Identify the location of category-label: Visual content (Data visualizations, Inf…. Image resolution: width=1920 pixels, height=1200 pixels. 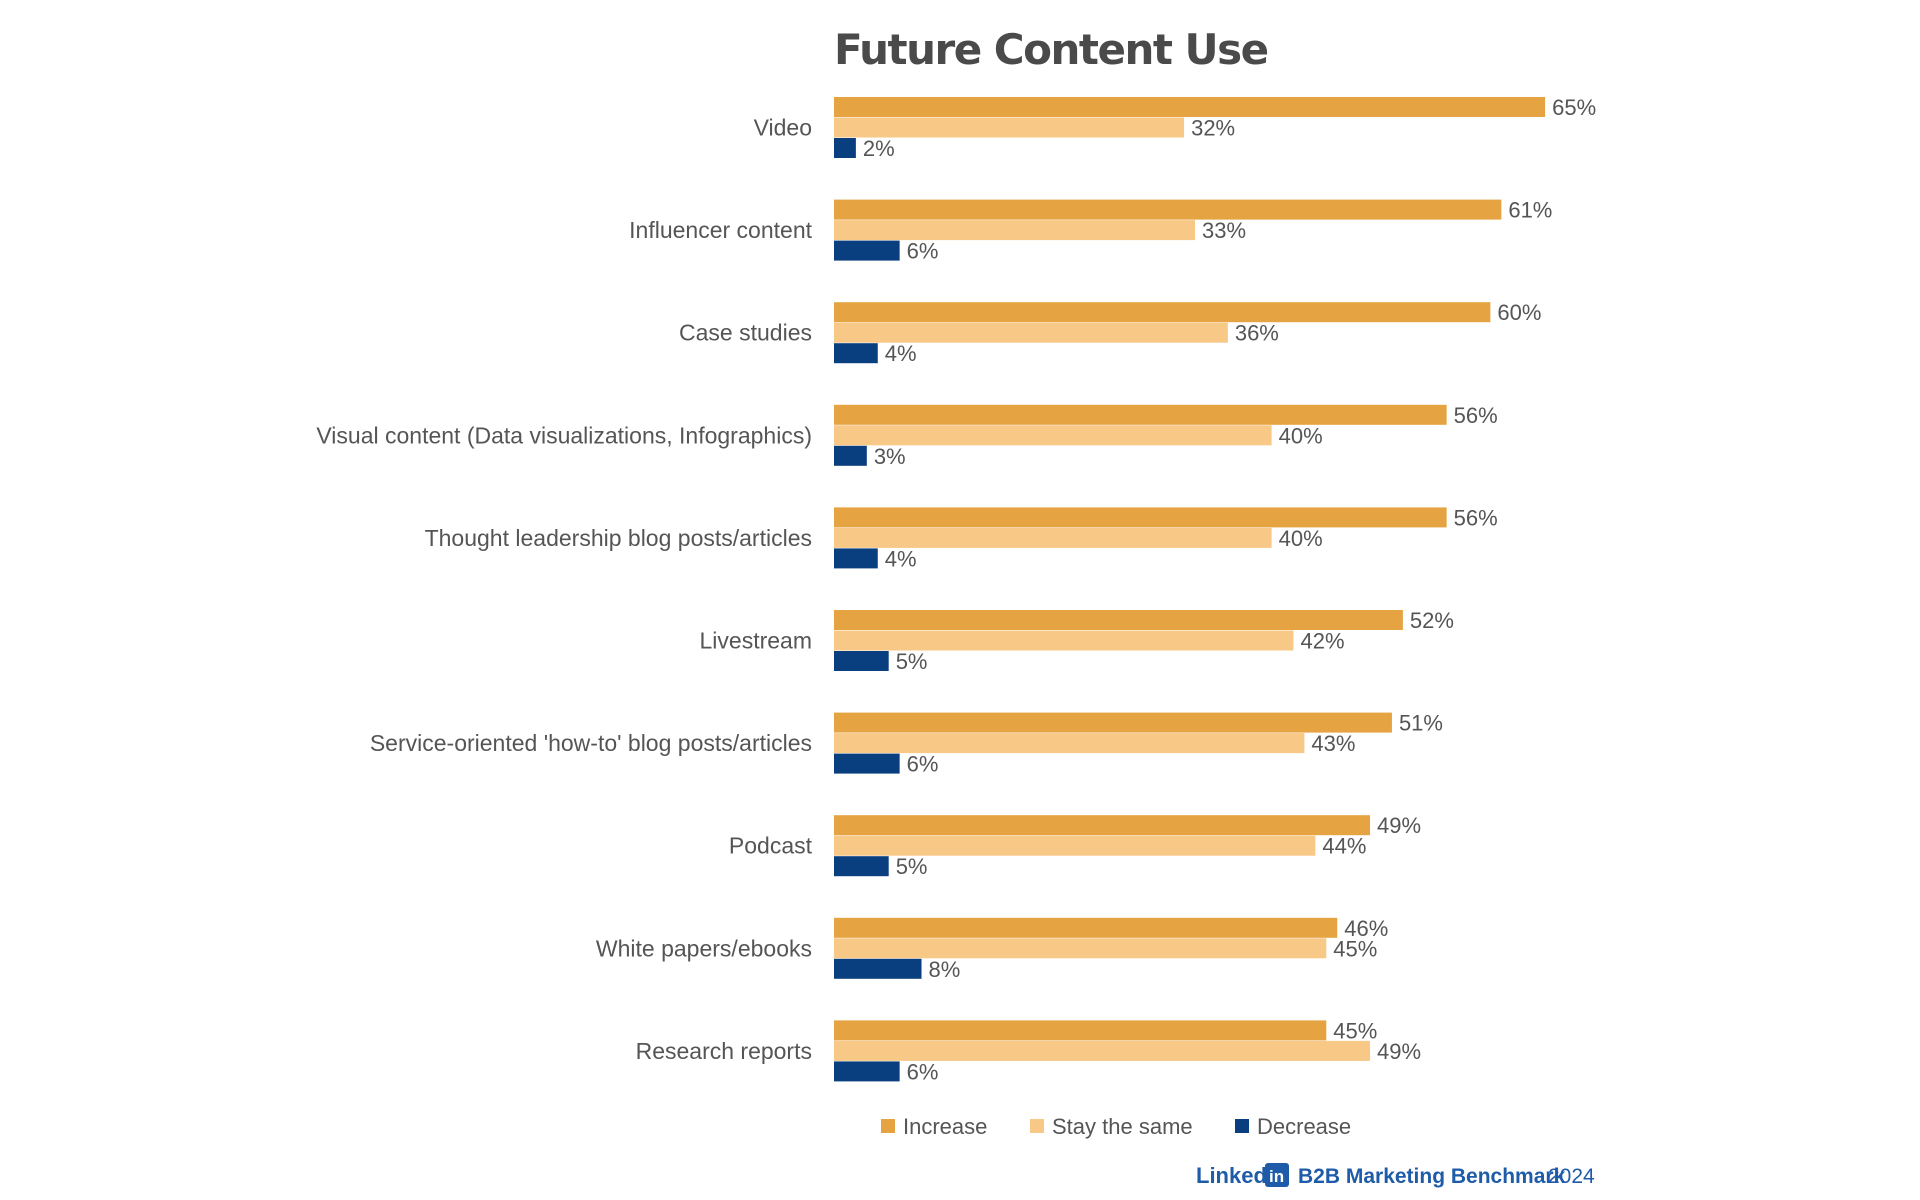
(564, 435).